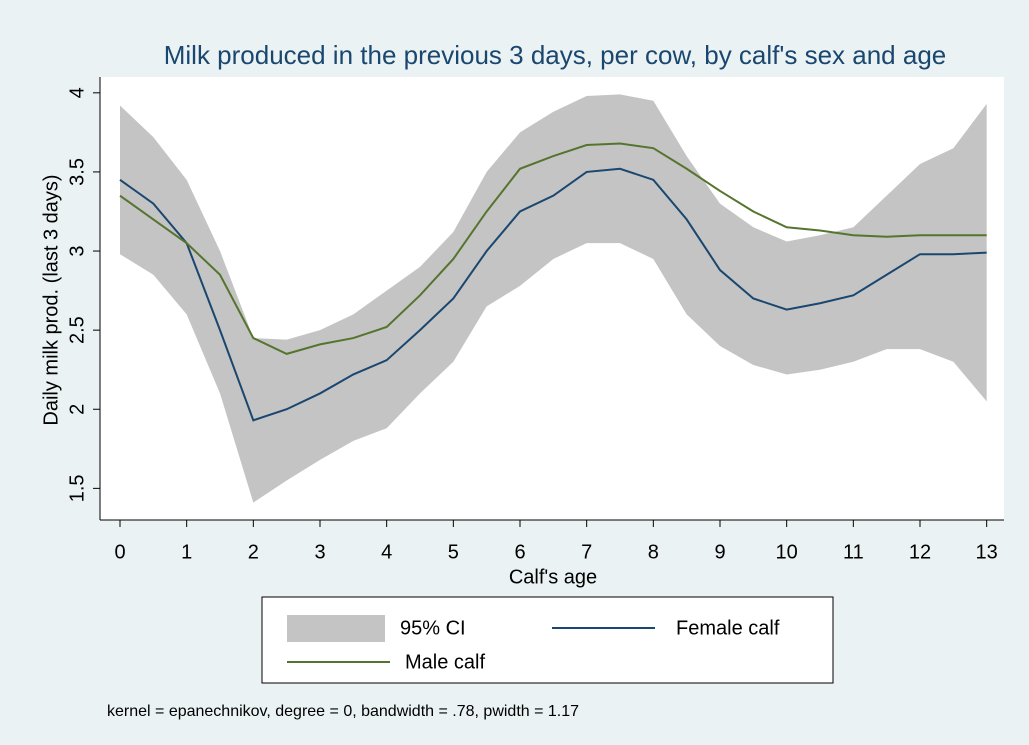  What do you see at coordinates (987, 552) in the screenshot?
I see `x-tick-label: 13` at bounding box center [987, 552].